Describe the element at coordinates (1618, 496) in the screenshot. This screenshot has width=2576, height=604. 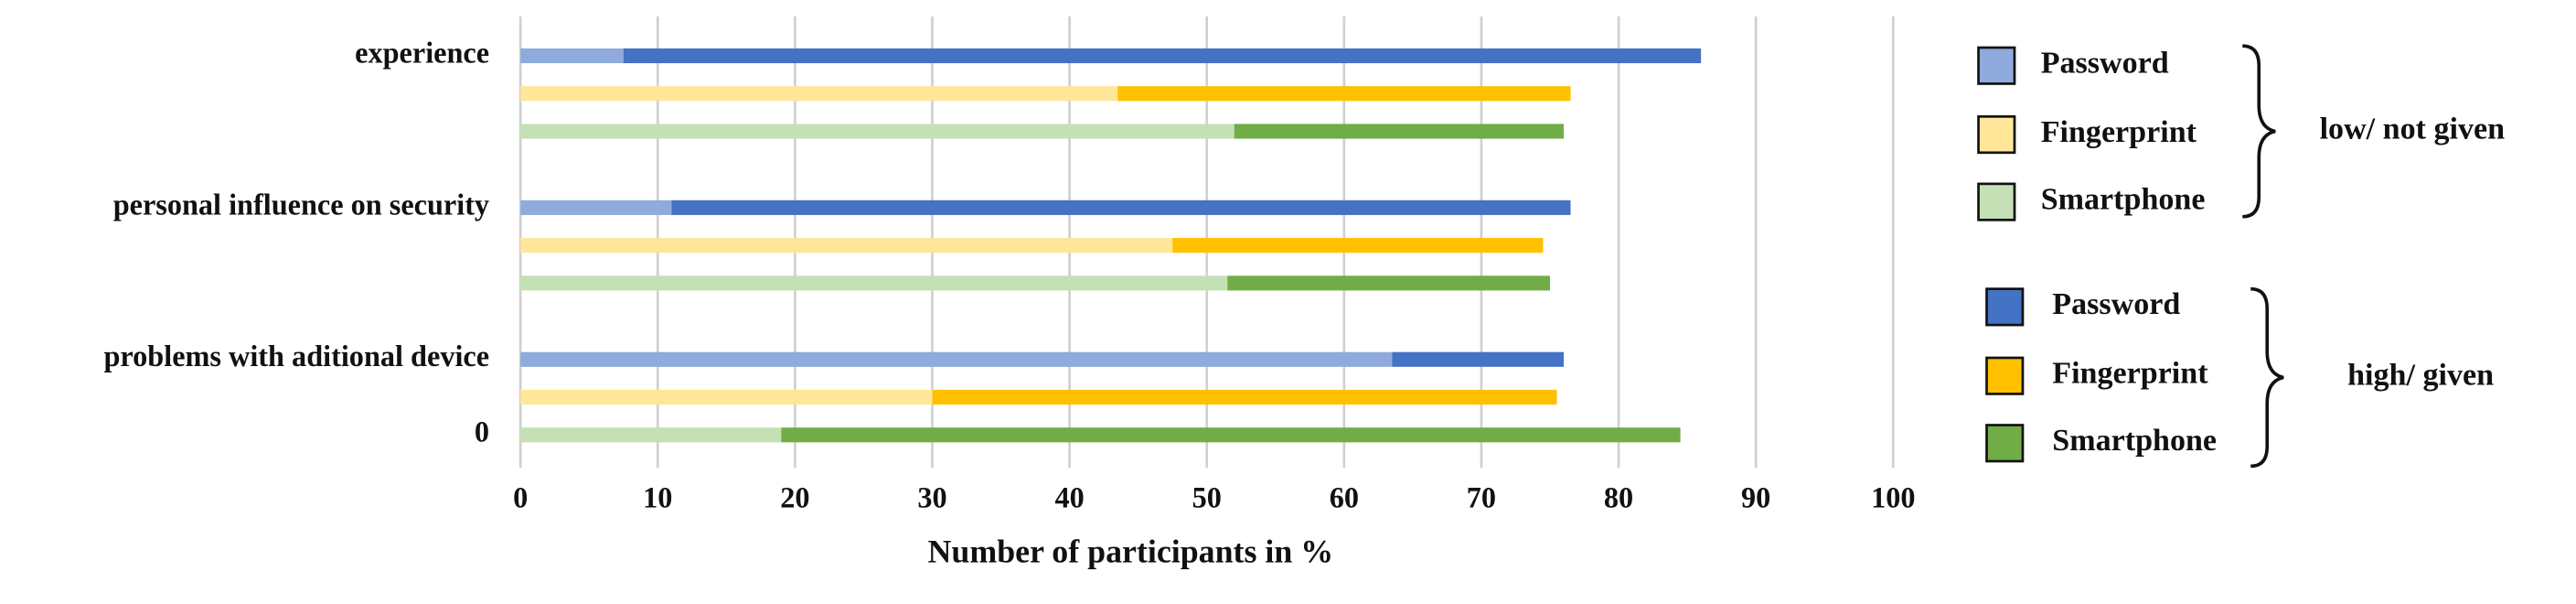
I see `x-tick-label: 80` at that location.